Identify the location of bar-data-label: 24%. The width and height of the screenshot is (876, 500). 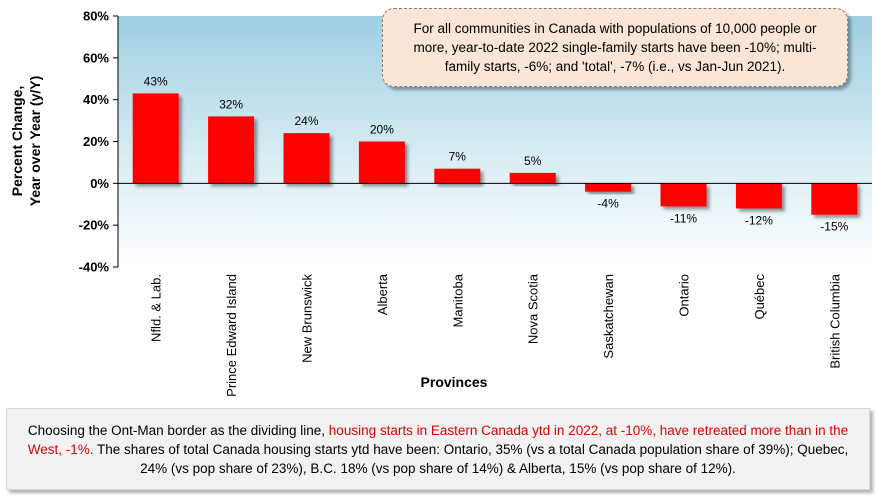
(306, 121).